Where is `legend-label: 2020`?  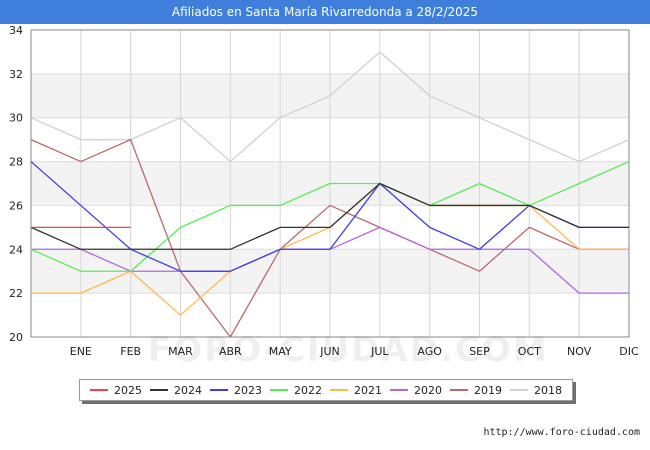
legend-label: 2020 is located at coordinates (428, 390).